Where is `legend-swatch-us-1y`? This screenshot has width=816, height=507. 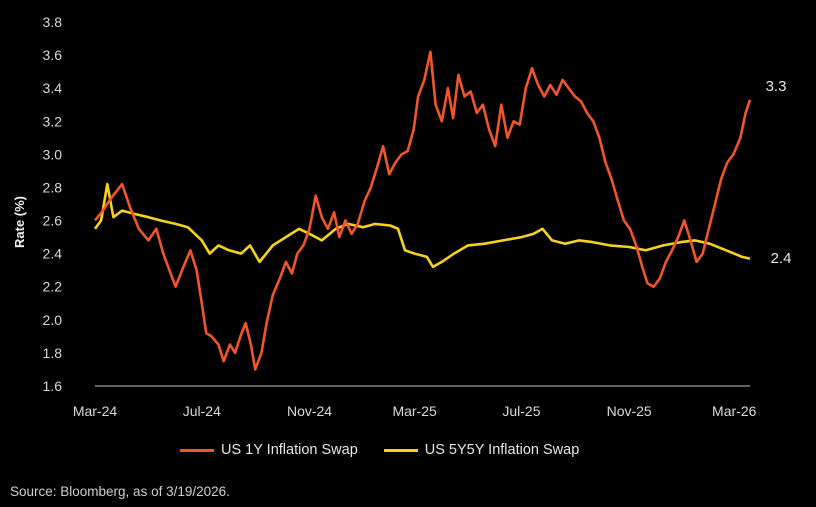 legend-swatch-us-1y is located at coordinates (197, 450).